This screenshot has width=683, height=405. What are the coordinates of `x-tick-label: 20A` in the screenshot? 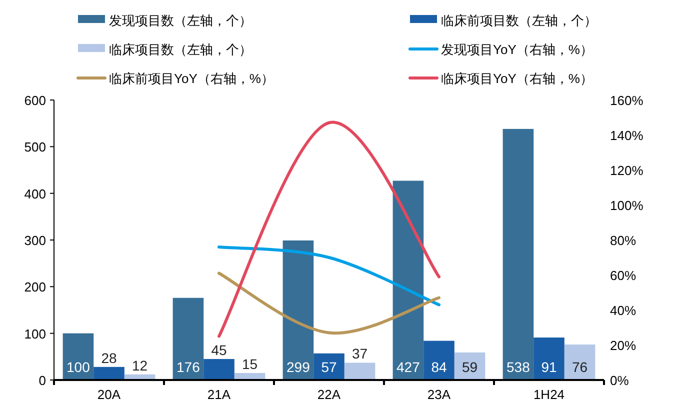 It's located at (109, 394).